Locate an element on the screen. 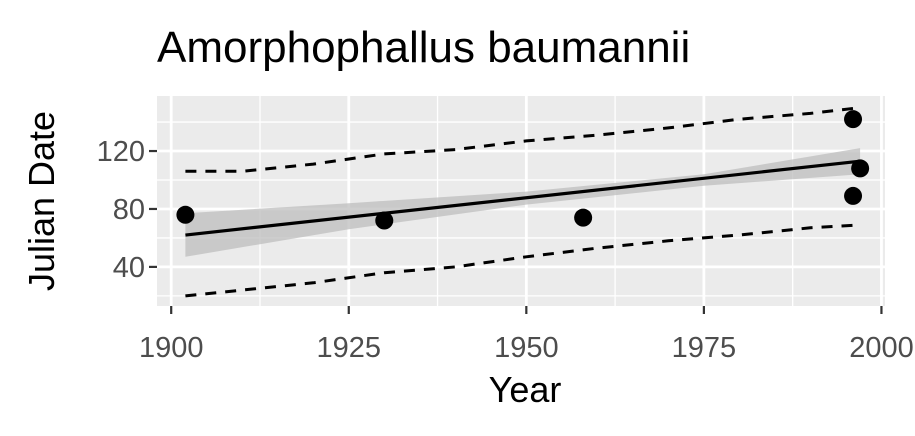  x-axis-ticks: 1900 1925 1950 1975 2000 is located at coordinates (526, 335).